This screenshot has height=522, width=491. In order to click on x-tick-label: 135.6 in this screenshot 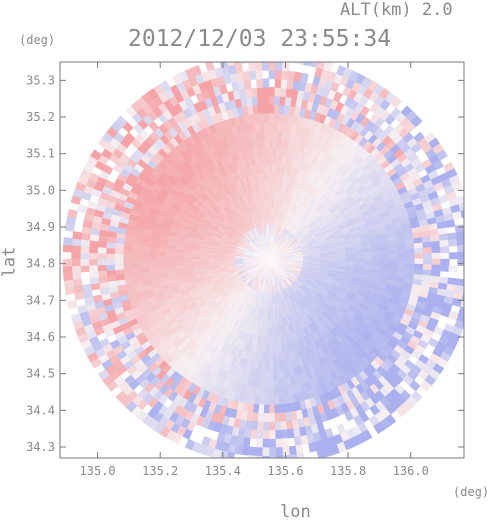, I will do `click(285, 471)`.